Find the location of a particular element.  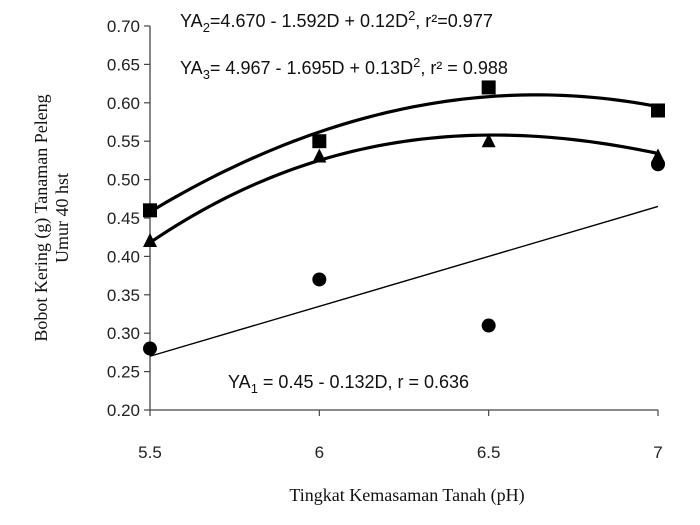

y-tick-label: 0.65 is located at coordinates (123, 64).